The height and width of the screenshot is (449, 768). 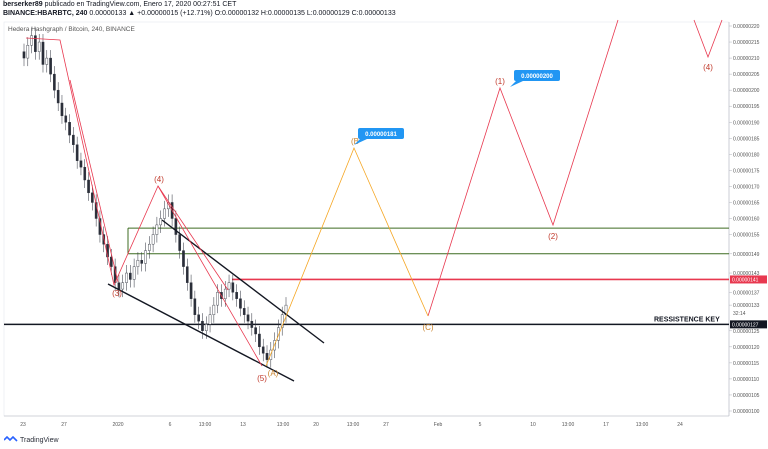 What do you see at coordinates (746, 27) in the screenshot?
I see `price-tick-label: 0.00000220` at bounding box center [746, 27].